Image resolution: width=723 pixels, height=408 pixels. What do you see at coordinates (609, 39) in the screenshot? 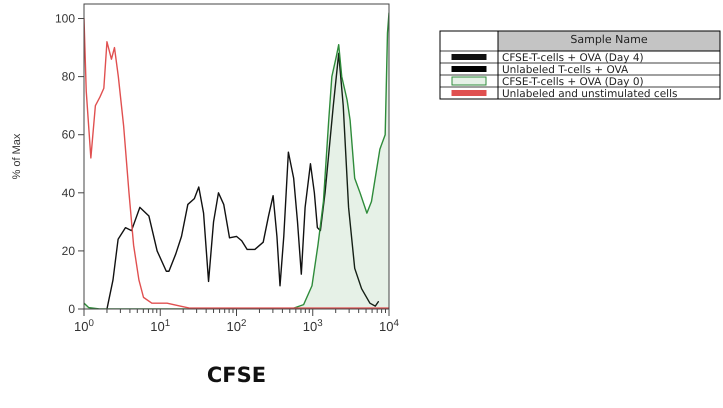
I see `legend-title: Sample Name` at bounding box center [609, 39].